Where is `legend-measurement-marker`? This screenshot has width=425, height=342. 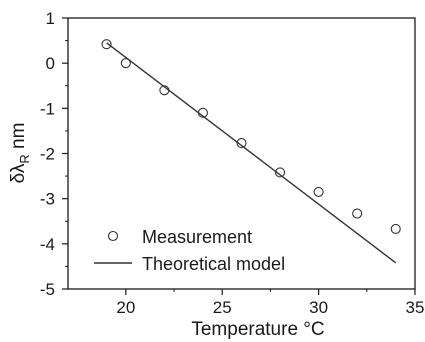 legend-measurement-marker is located at coordinates (113, 236).